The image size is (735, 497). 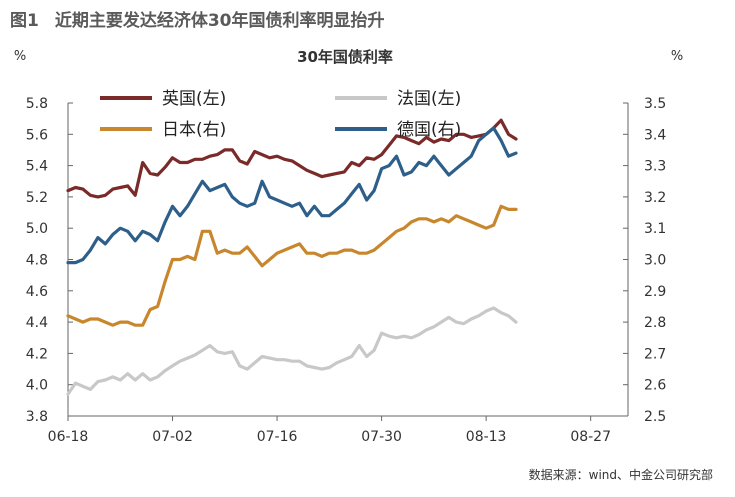 I want to click on x-tick-label: 07-30, so click(x=381, y=437).